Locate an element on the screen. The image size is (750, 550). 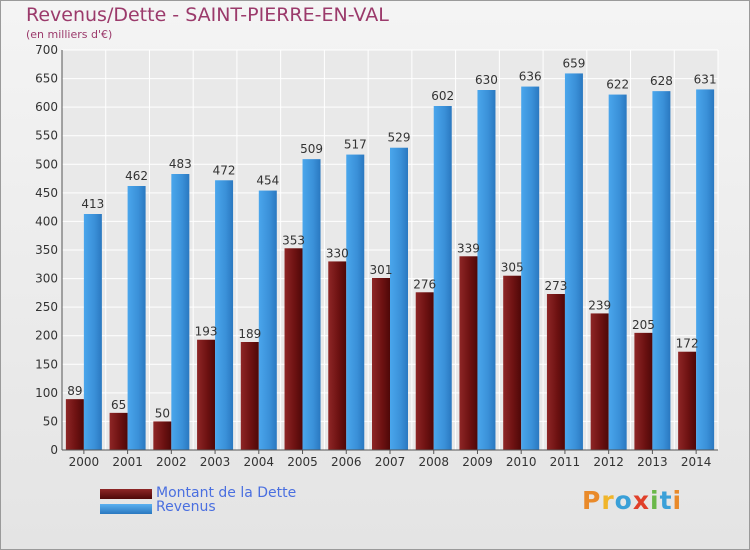
y-tick-label: 100 is located at coordinates (46, 393).